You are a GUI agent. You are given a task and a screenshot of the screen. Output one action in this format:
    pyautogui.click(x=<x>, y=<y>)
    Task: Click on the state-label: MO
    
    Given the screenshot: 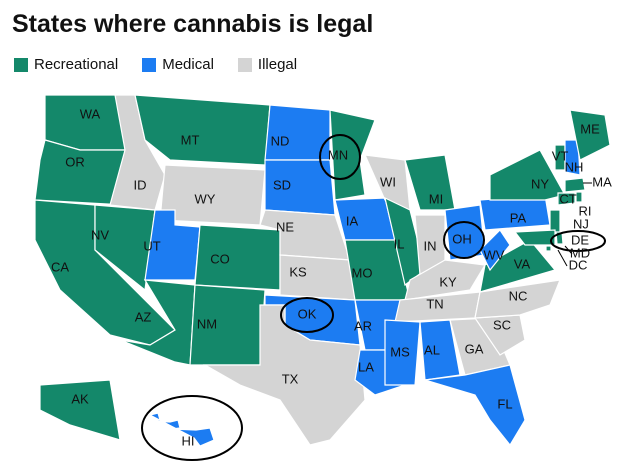 What is the action you would take?
    pyautogui.click(x=362, y=272)
    